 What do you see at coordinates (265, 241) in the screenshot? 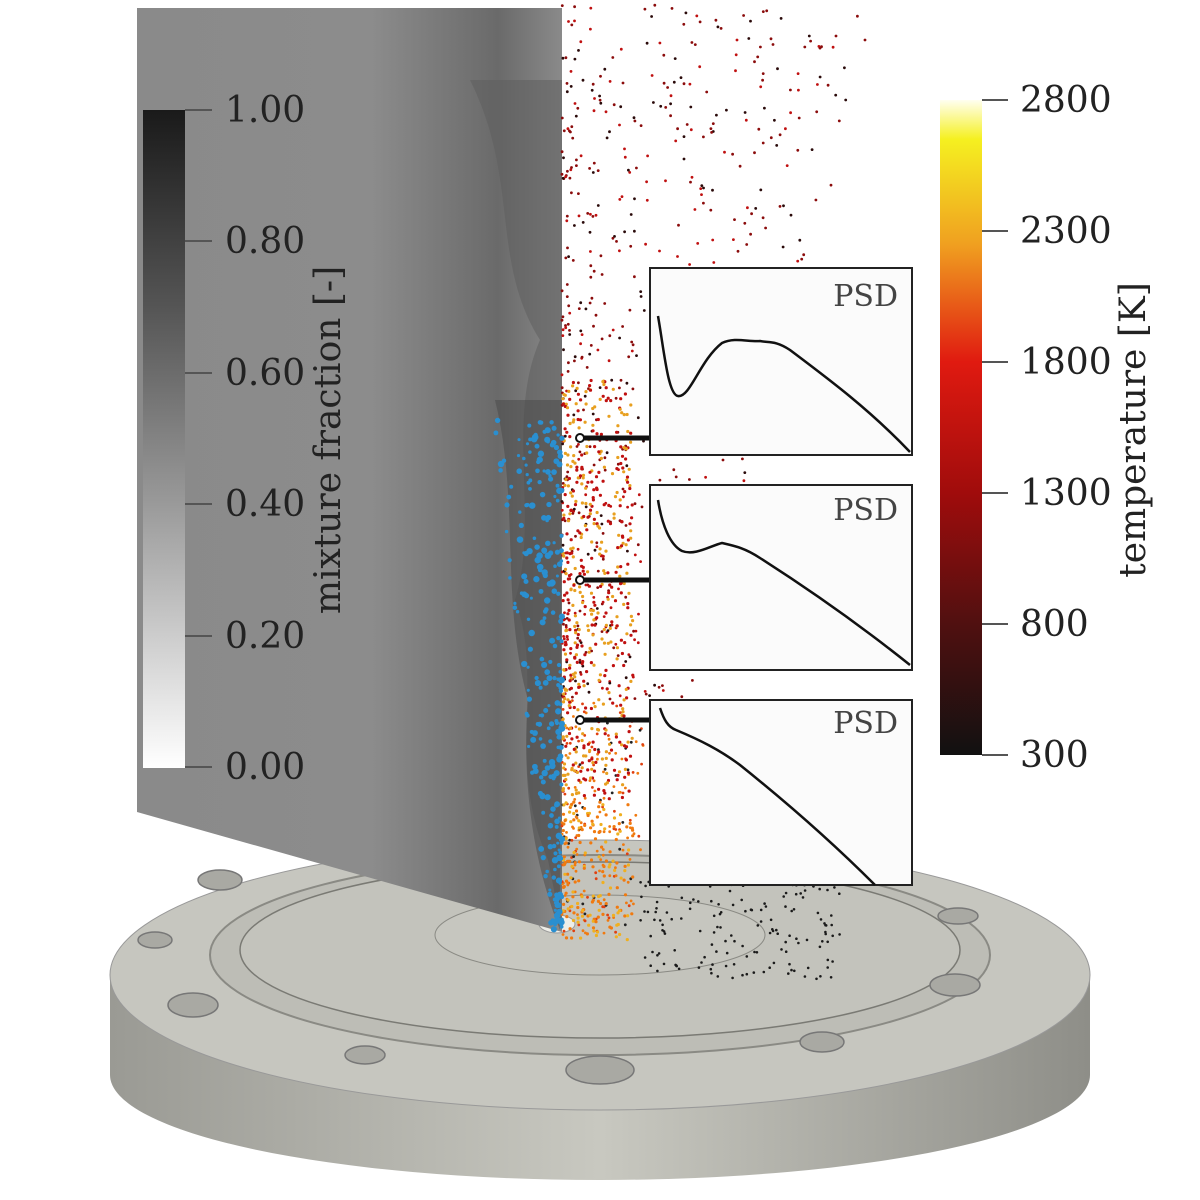
I see `mf-tick-label: 0.80` at bounding box center [265, 241].